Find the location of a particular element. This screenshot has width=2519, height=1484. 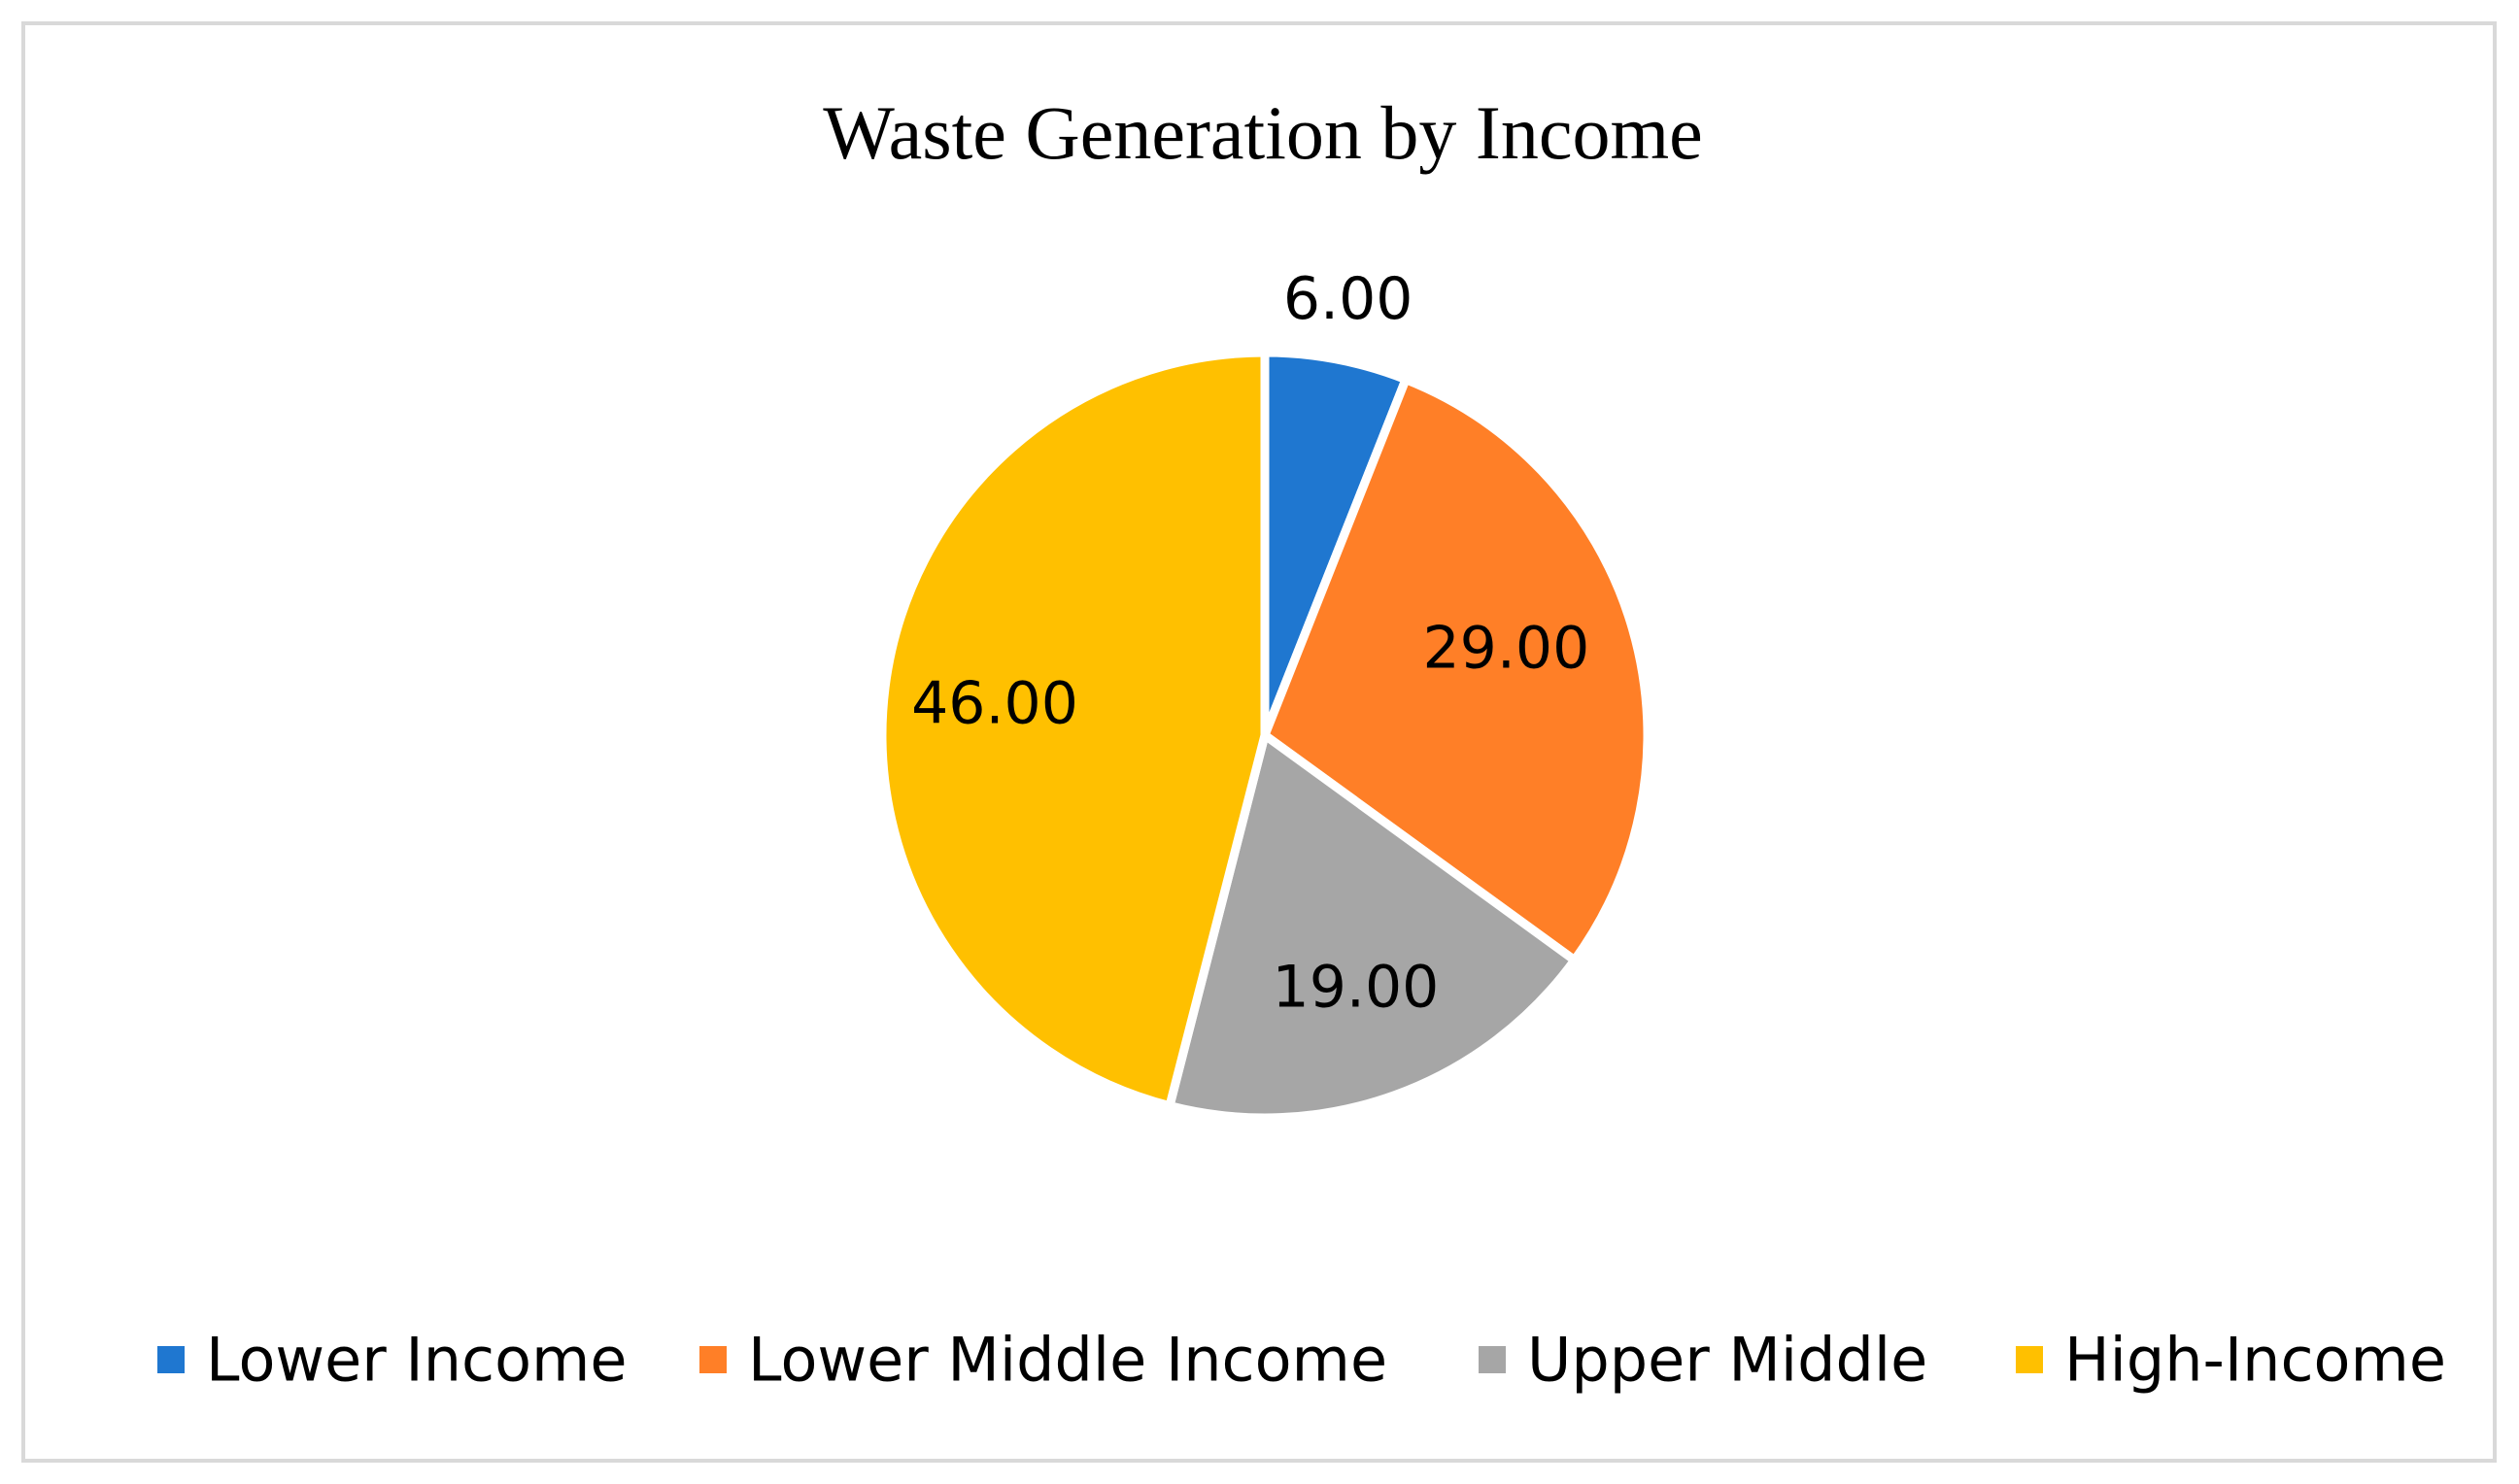

pie-slice-lower-middle-income is located at coordinates (1456, 670).